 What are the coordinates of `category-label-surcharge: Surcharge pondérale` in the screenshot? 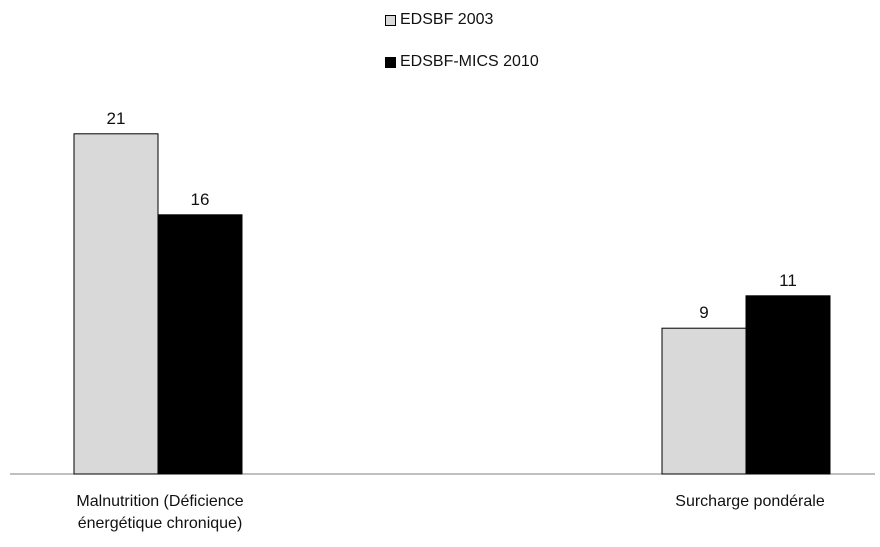 It's located at (742, 502).